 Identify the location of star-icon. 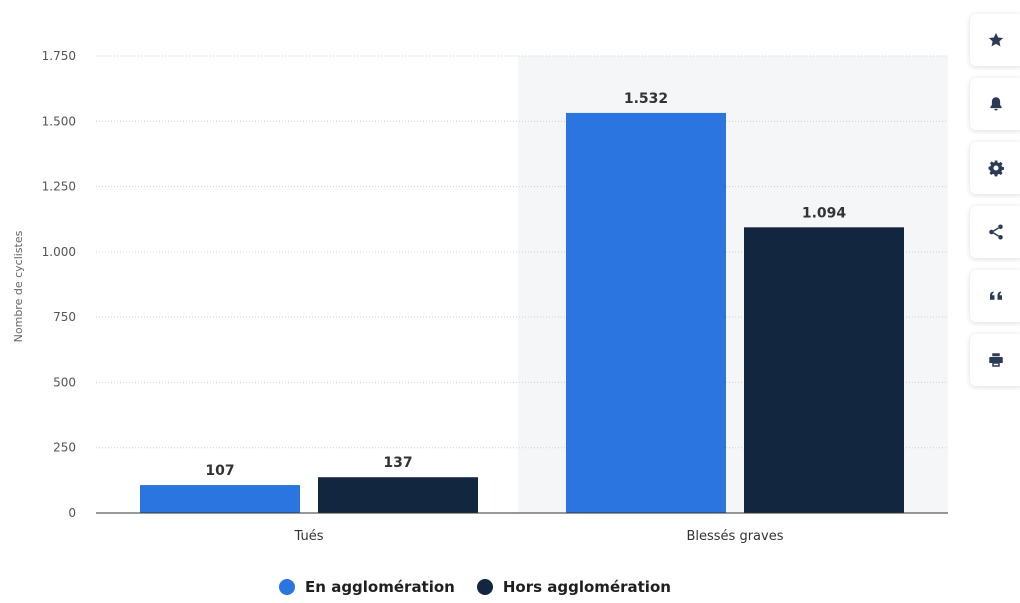
(996, 39).